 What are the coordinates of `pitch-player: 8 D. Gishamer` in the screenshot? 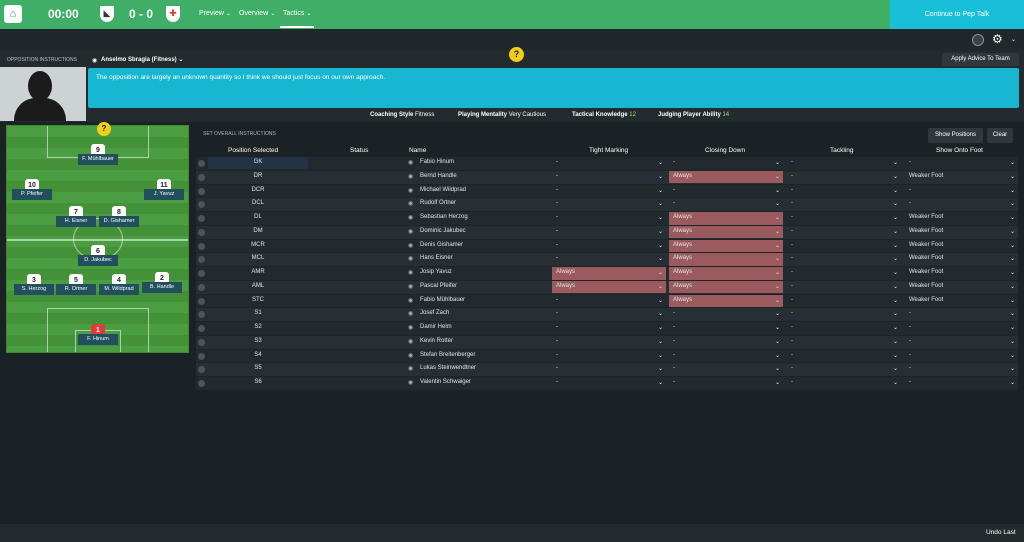 It's located at (119, 218).